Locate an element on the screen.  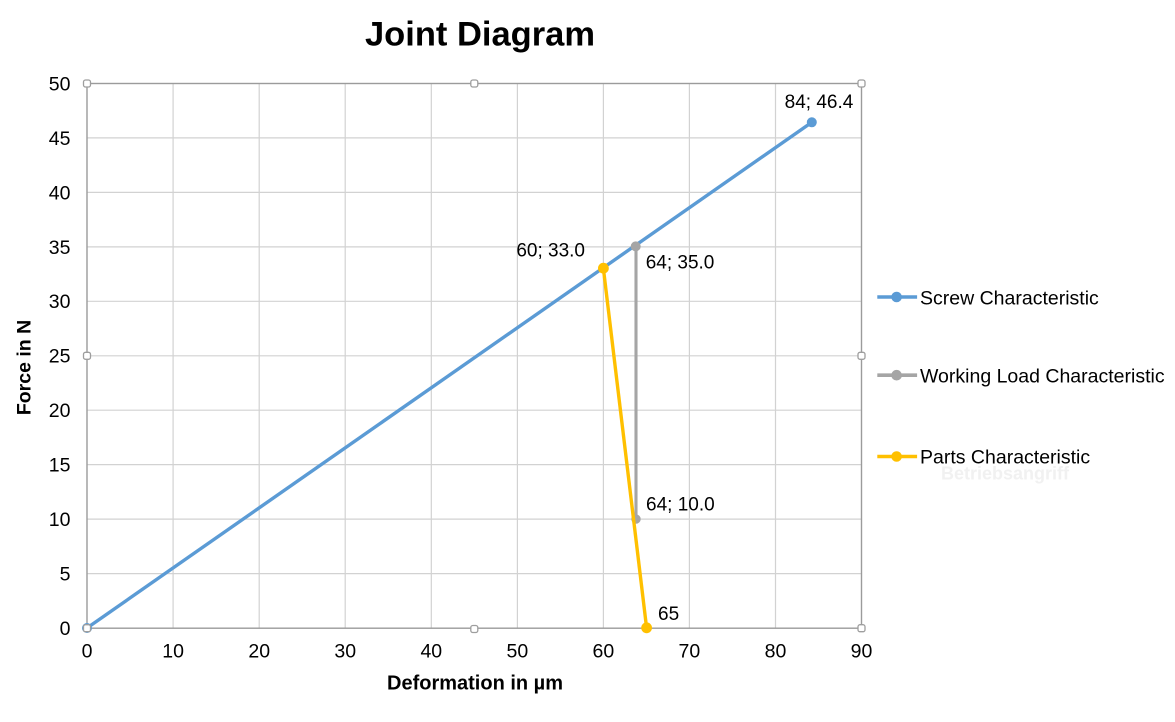
svg-text: Working Load Characteristic is located at coordinates (1042, 376).